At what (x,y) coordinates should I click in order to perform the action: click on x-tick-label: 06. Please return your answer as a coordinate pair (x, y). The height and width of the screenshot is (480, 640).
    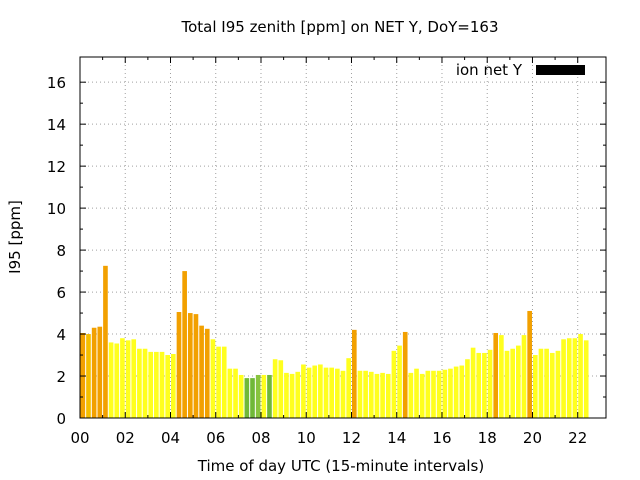
    Looking at the image, I should click on (215, 438).